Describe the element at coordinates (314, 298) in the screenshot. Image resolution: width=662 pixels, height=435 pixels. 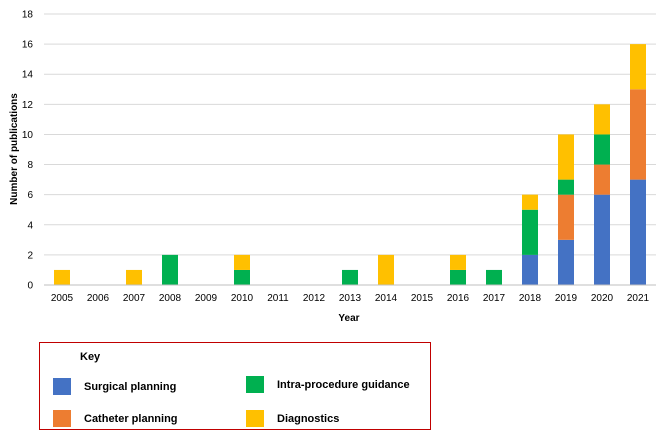
I see `x-tick-label: 2012` at that location.